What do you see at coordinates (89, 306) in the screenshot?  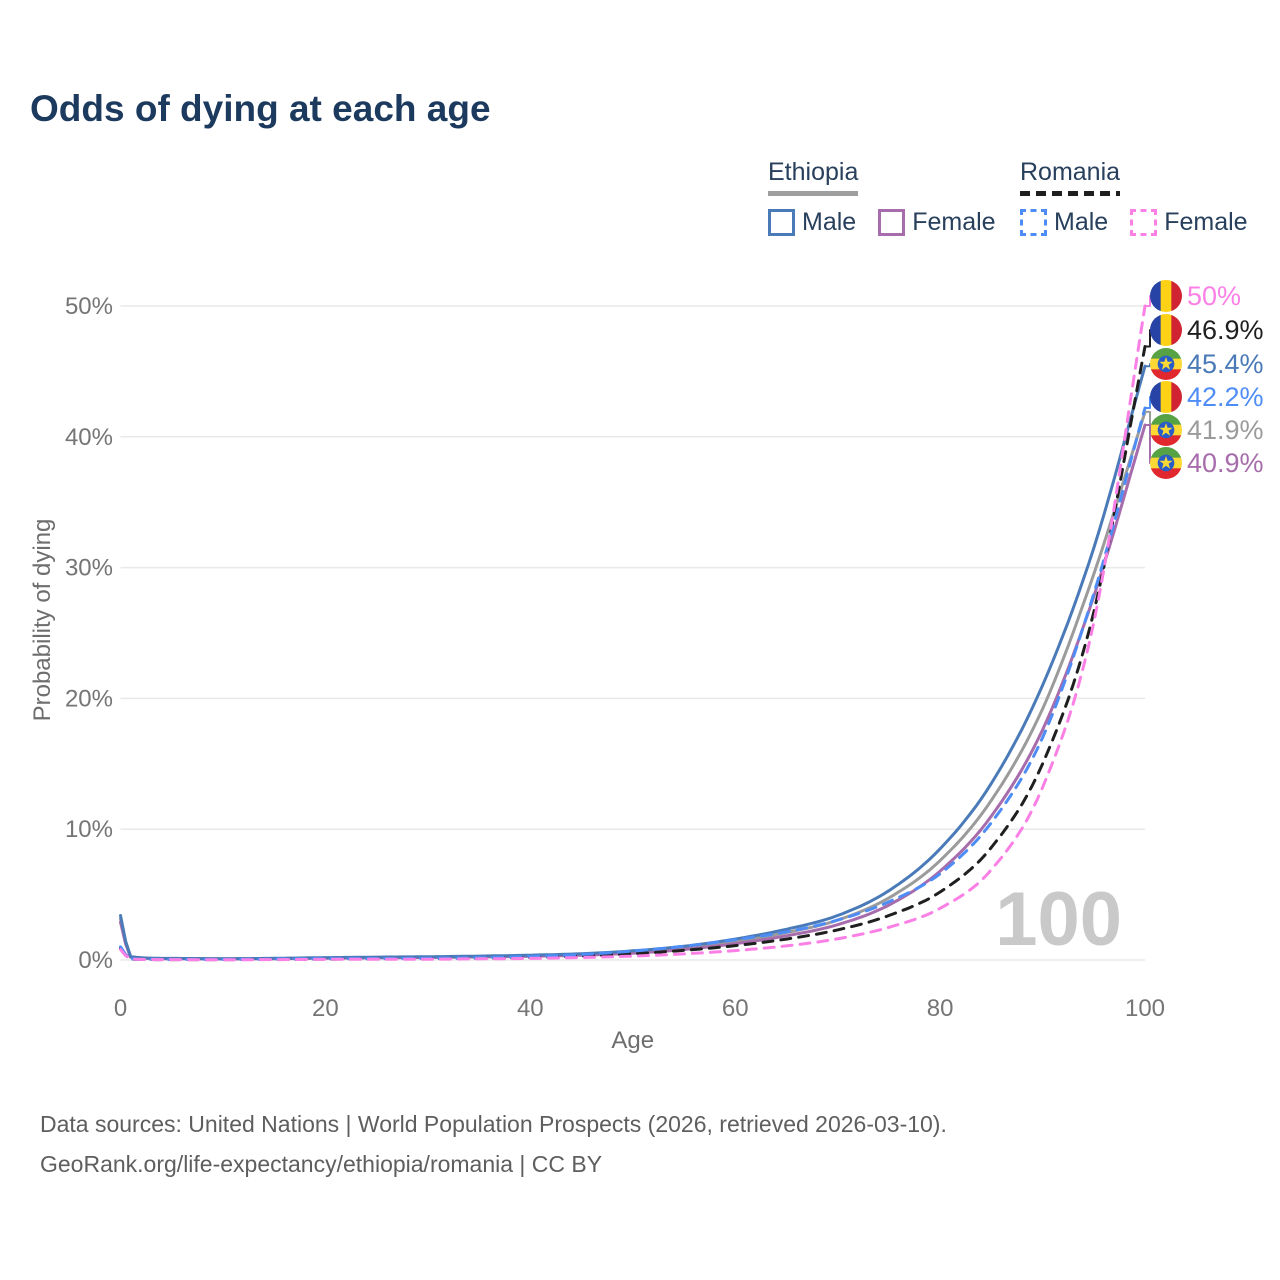 I see `y-tick-50%: 50%` at bounding box center [89, 306].